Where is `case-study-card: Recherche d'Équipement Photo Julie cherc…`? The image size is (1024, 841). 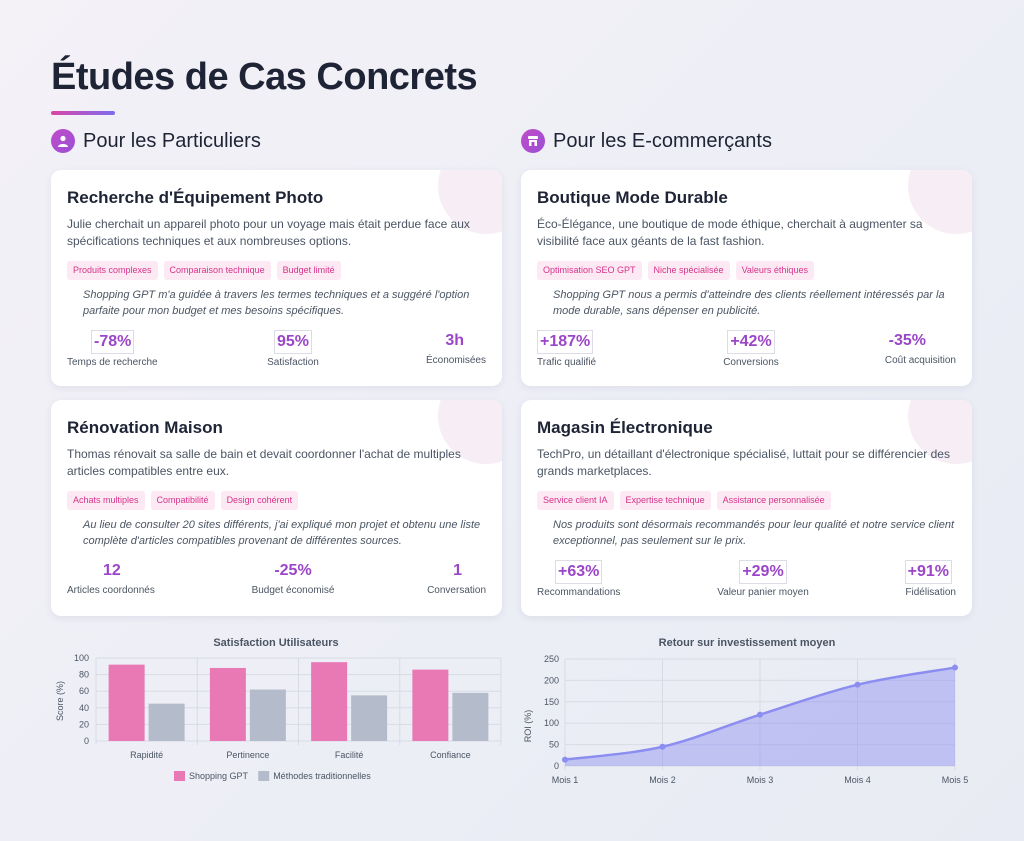 case-study-card: Recherche d'Équipement Photo Julie cherc… is located at coordinates (276, 278).